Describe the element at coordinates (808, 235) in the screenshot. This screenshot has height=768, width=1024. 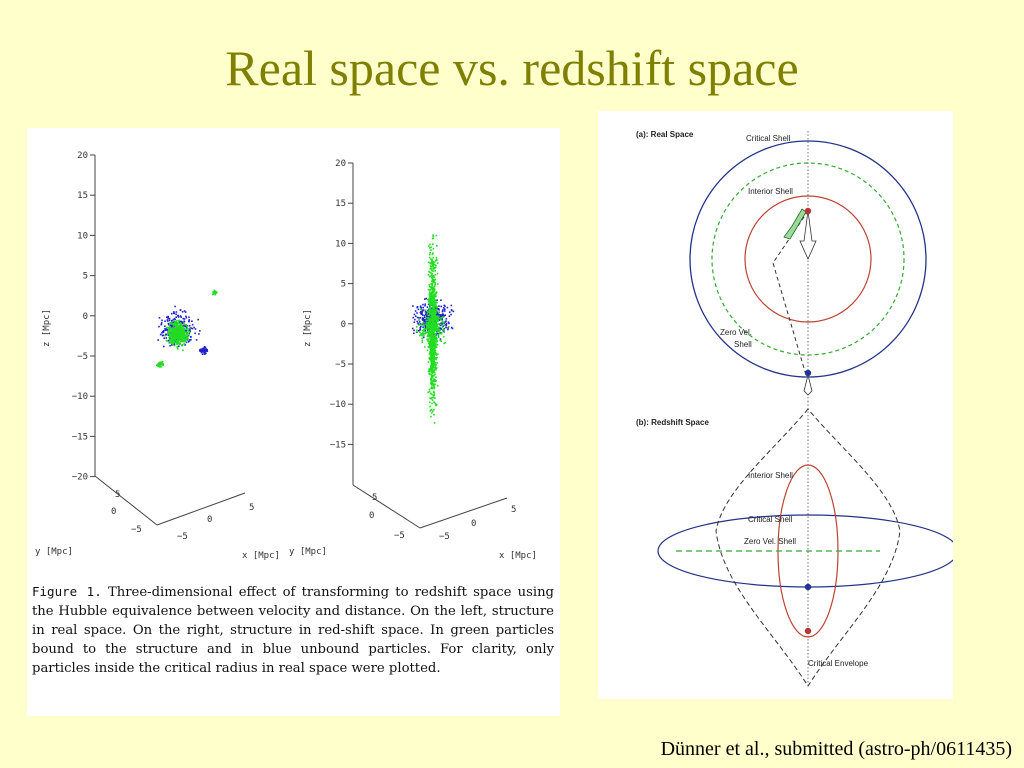
I see `velocity-arrow-white` at that location.